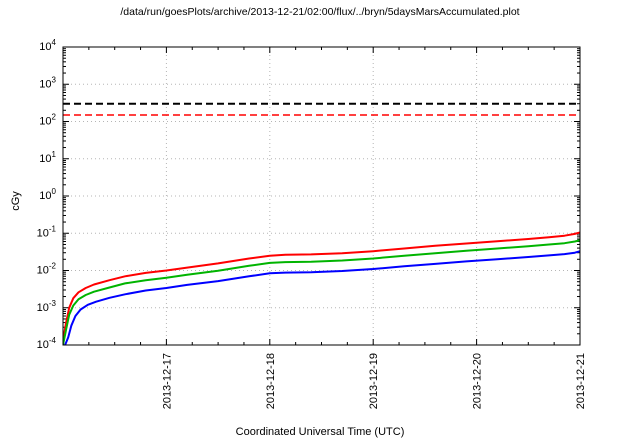  I want to click on y-tick-label: 10¹, so click(47, 157).